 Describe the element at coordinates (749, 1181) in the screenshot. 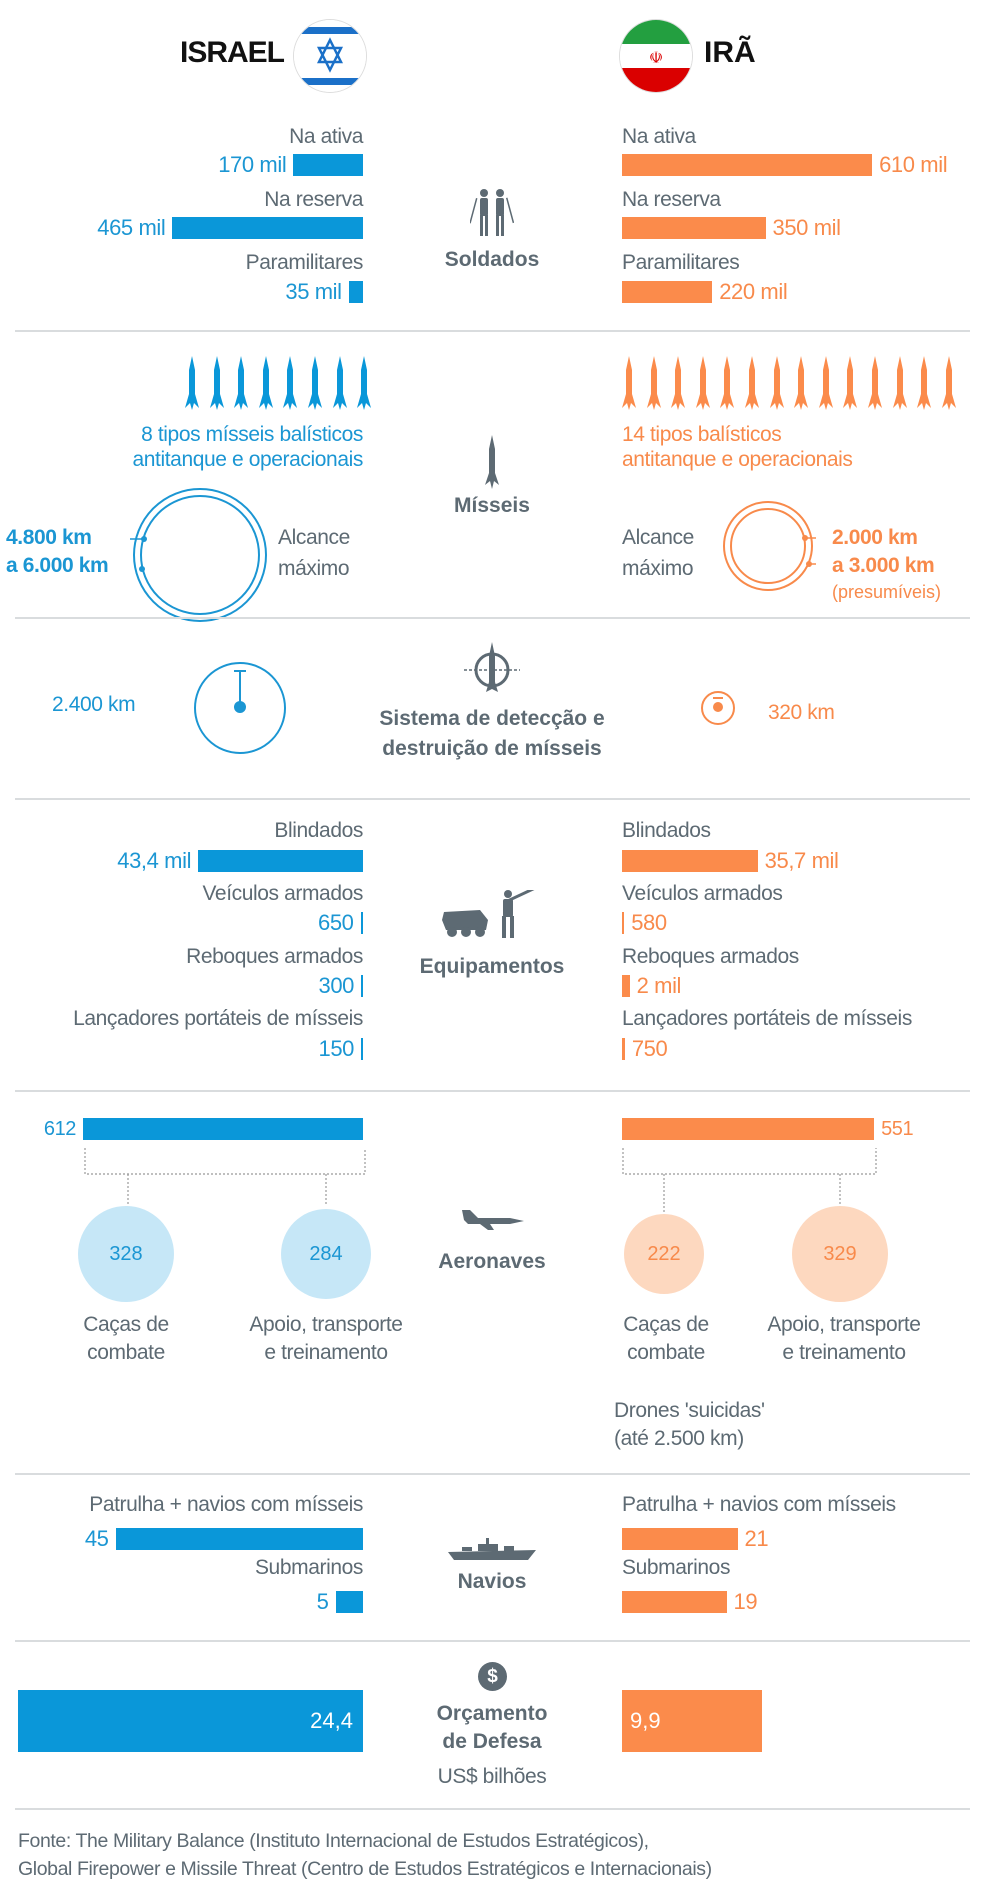

I see `iran-aircraft-bracket` at that location.